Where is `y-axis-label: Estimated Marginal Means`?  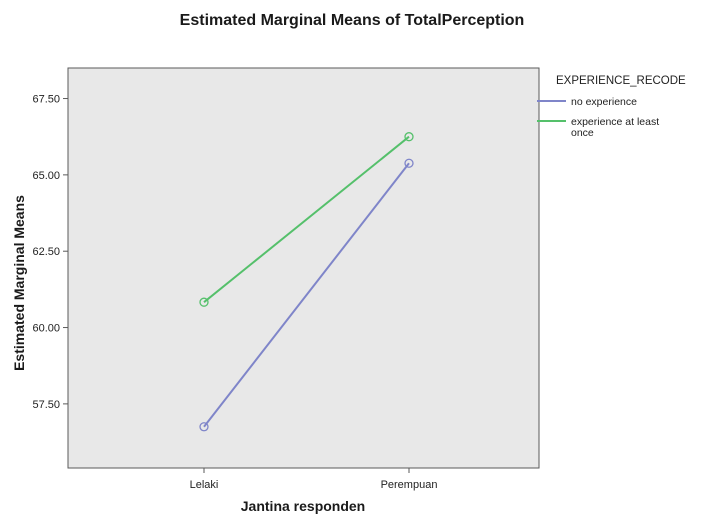 y-axis-label: Estimated Marginal Means is located at coordinates (19, 283).